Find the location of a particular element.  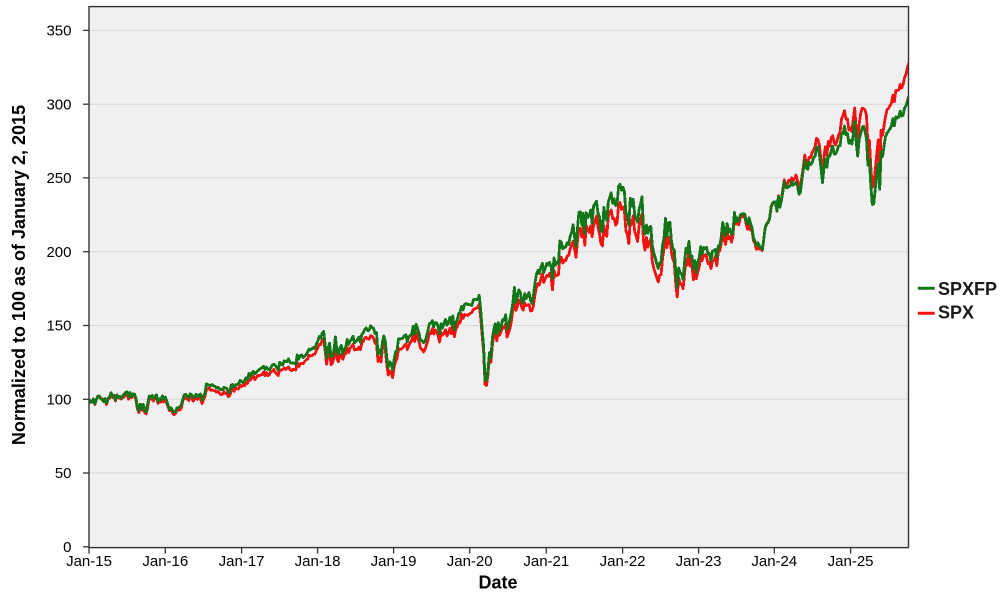

svg-text: 50 is located at coordinates (63, 473).